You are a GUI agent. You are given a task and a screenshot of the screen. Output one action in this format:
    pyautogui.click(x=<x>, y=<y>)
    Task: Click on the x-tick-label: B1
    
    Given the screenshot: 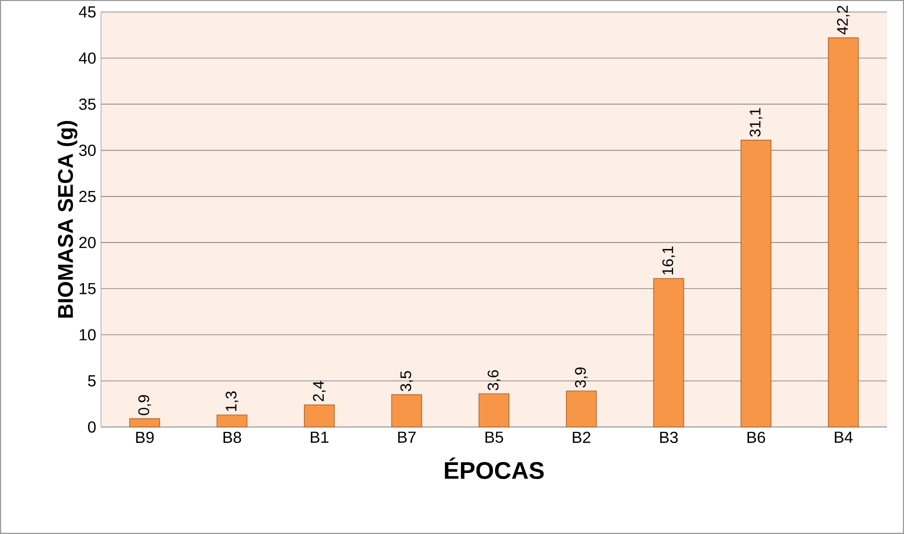 What is the action you would take?
    pyautogui.click(x=319, y=437)
    